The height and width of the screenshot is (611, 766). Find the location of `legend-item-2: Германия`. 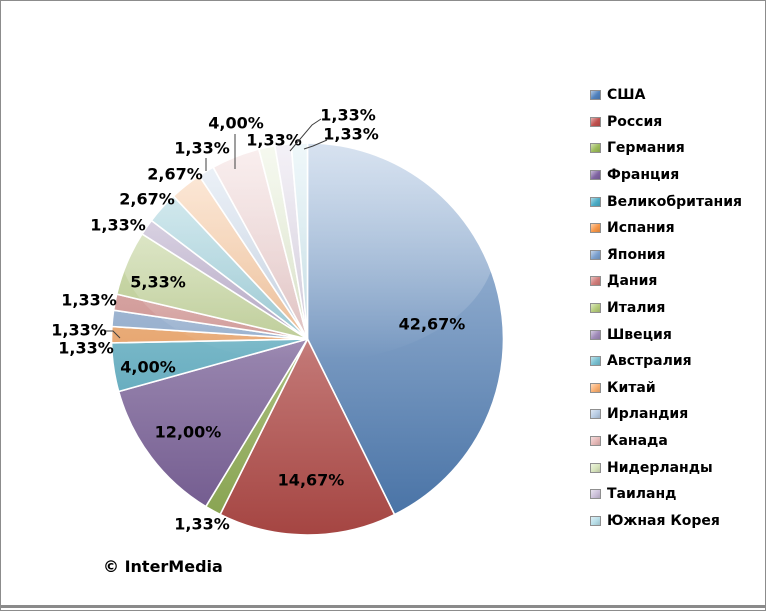

legend-item-2: Германия is located at coordinates (666, 148).